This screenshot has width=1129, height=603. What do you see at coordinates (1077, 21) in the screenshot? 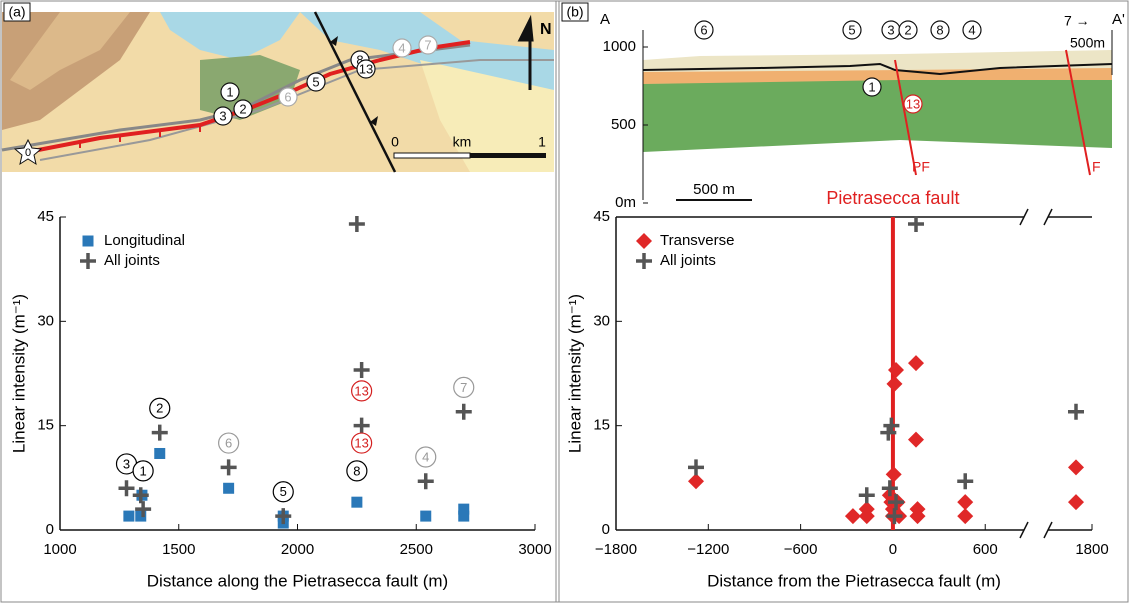
I see `offsite-label: 7 →` at bounding box center [1077, 21].